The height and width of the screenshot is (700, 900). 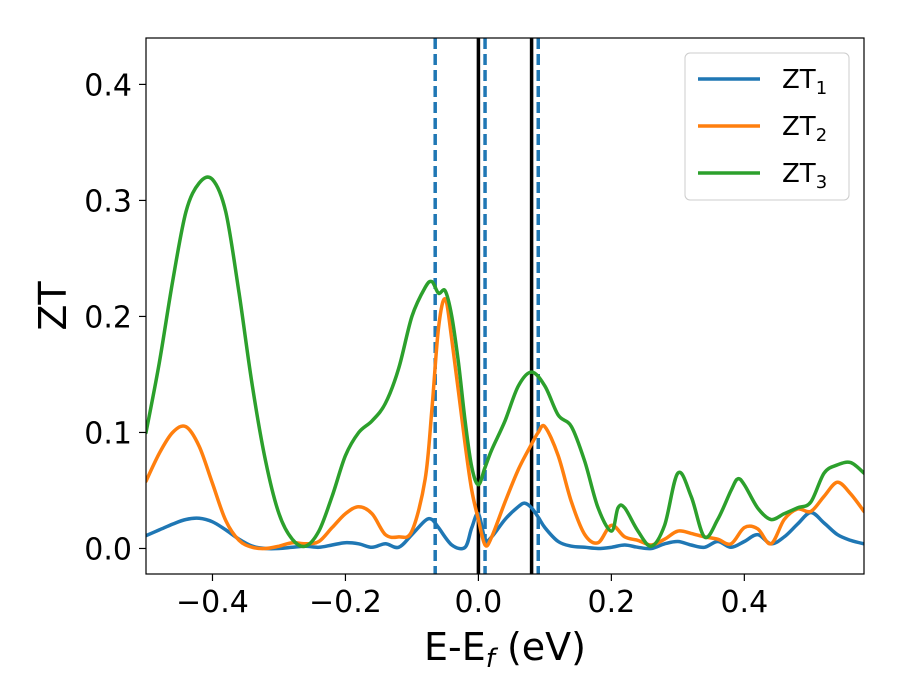 I want to click on x-axis-title: E-Ef (eV), so click(x=505, y=649).